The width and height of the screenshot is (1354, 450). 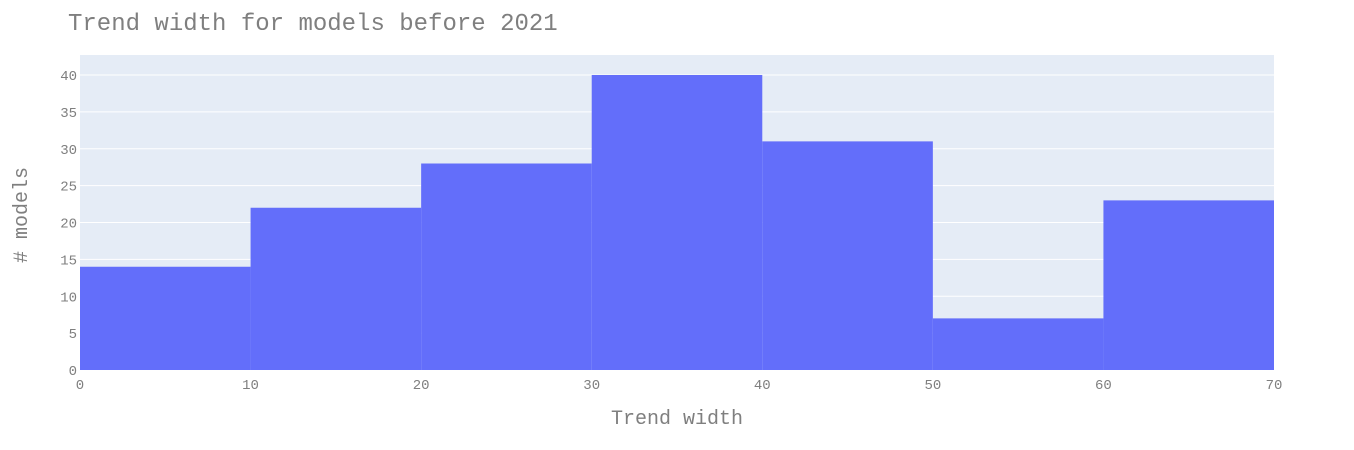 What do you see at coordinates (1103, 386) in the screenshot?
I see `x-tick-label-60: 60` at bounding box center [1103, 386].